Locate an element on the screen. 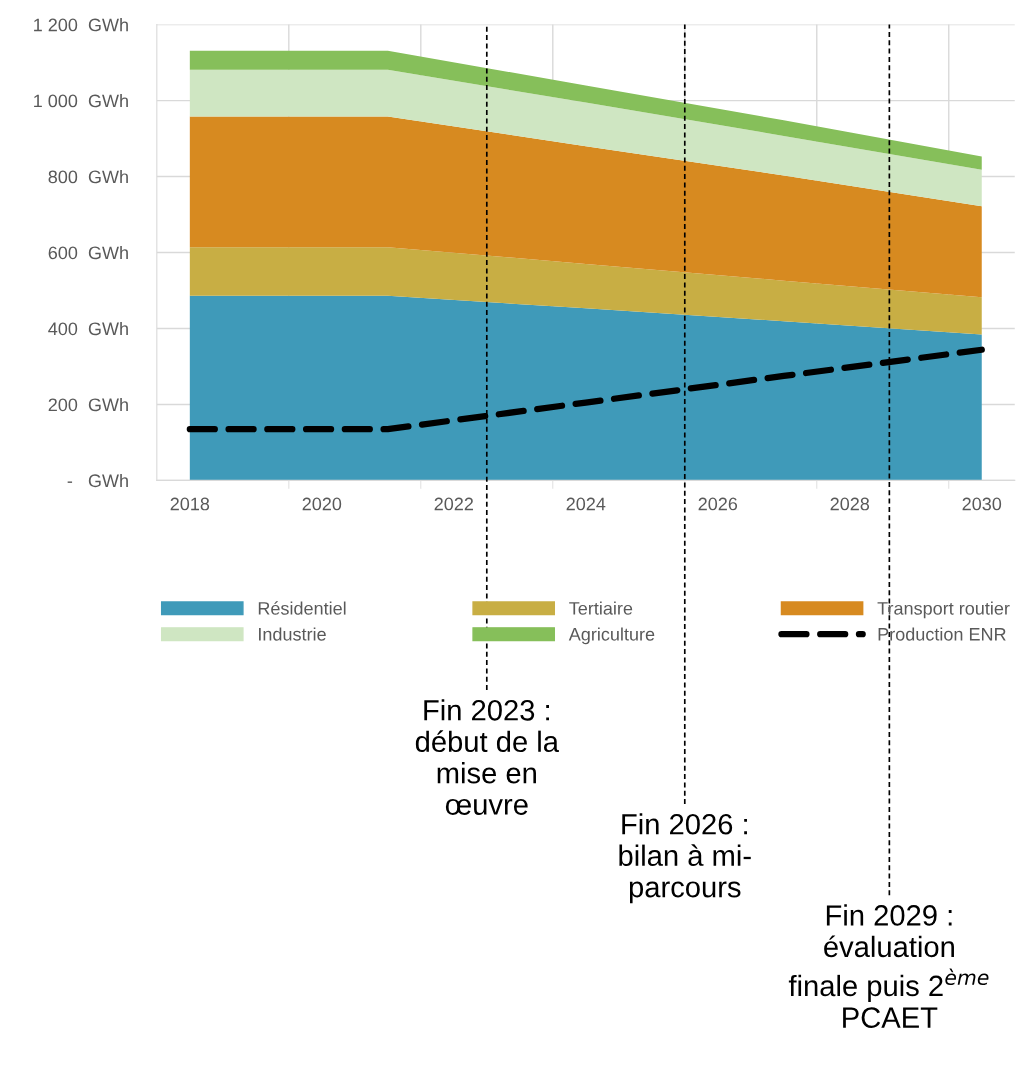 This screenshot has height=1070, width=1025. y-tick-label: 800 GWh is located at coordinates (88, 177).